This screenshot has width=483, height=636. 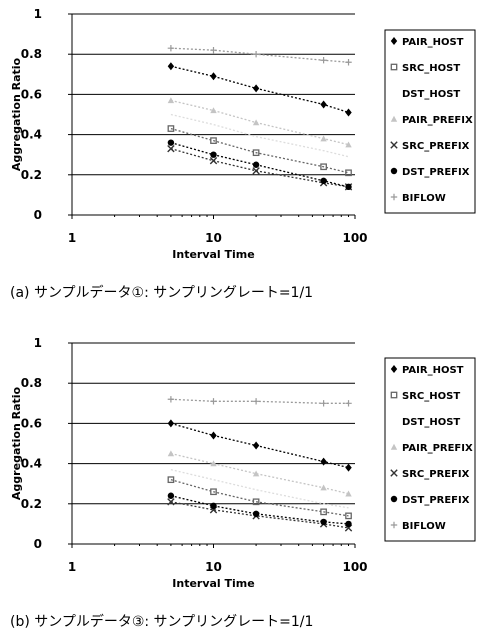 I want to click on y-axis-label: Aggregation Ratio, so click(x=16, y=114).